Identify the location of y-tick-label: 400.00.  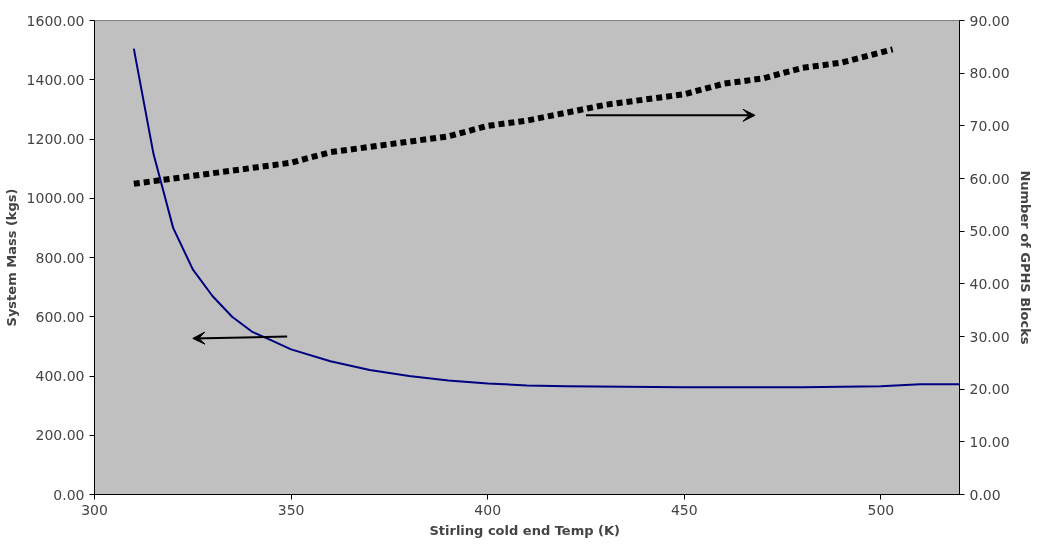
(60, 376).